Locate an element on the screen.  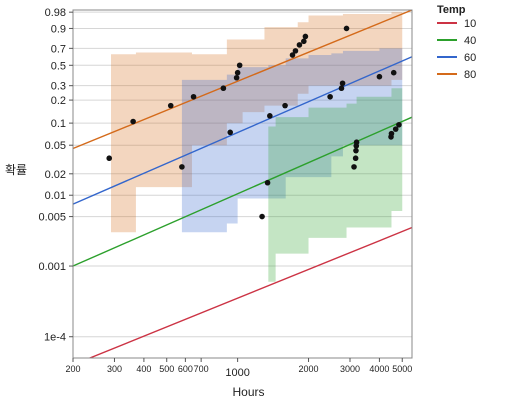
x-tick-label: 200 is located at coordinates (72, 369).